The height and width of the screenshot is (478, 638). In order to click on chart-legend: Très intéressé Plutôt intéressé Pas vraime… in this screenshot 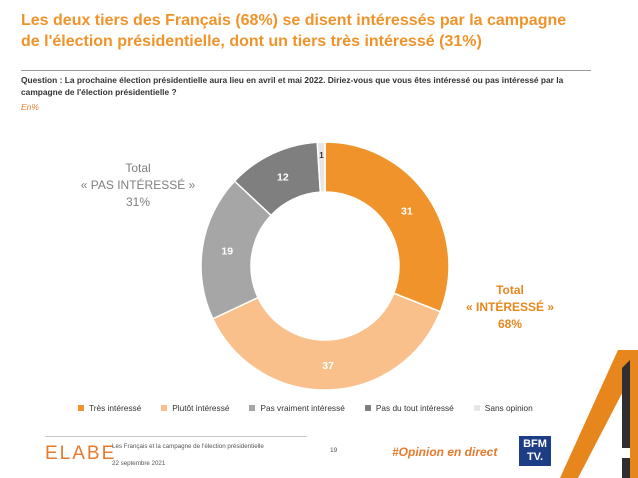, I will do `click(328, 408)`.